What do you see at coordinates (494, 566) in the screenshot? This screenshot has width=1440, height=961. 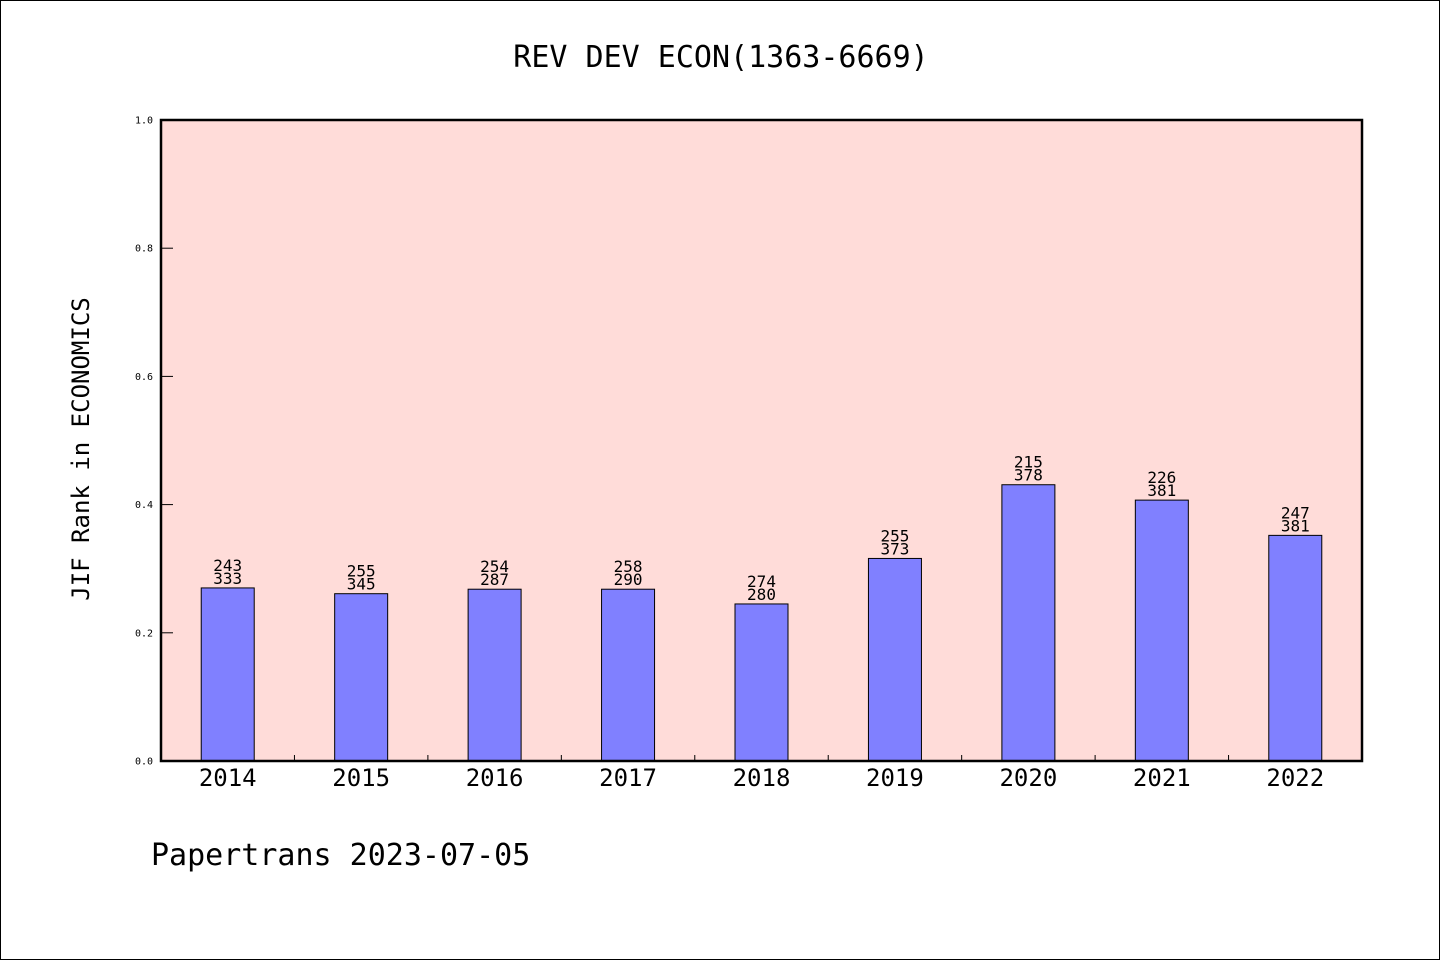 I see `data-label-rank: 254` at bounding box center [494, 566].